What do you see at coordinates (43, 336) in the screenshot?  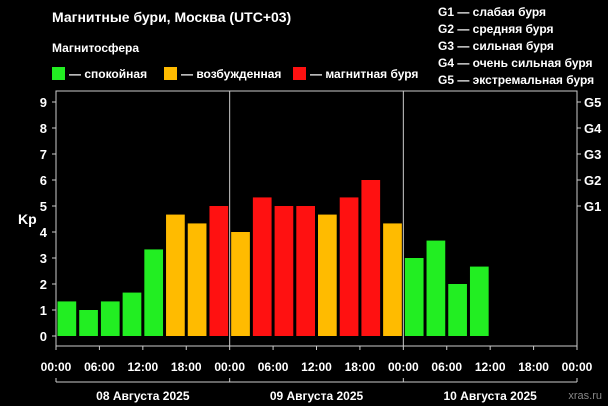 I see `y-tick-label: 0` at bounding box center [43, 336].